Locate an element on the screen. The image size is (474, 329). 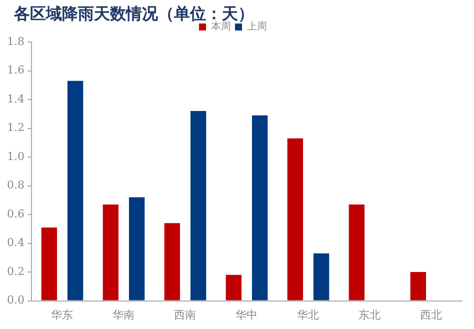
chart-title: 各区域降雨天数情况（单位：天） is located at coordinates (134, 13).